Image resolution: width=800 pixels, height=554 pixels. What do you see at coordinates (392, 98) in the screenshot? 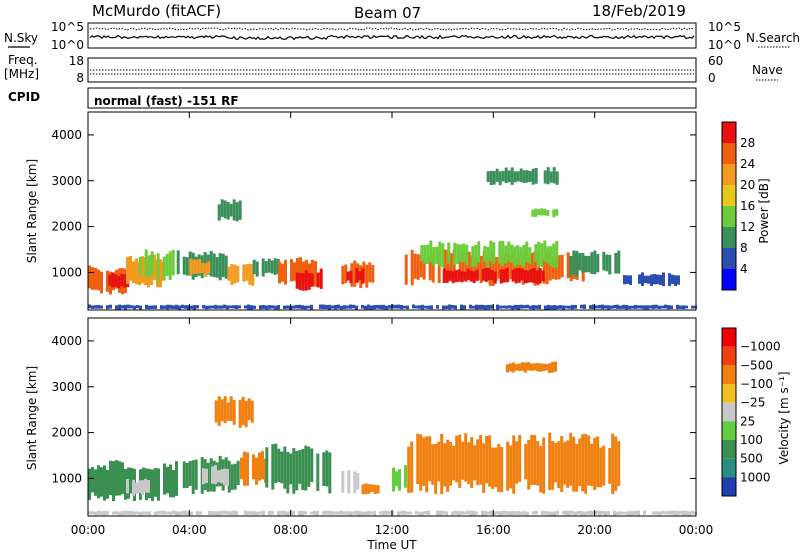
I see `cpid-panel-frame` at bounding box center [392, 98].